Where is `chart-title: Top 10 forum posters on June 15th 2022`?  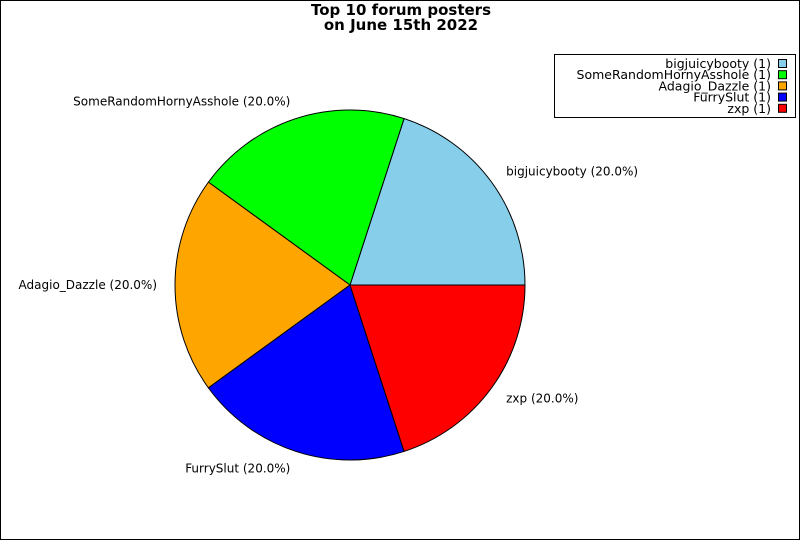
chart-title: Top 10 forum posters on June 15th 2022 is located at coordinates (400, 17).